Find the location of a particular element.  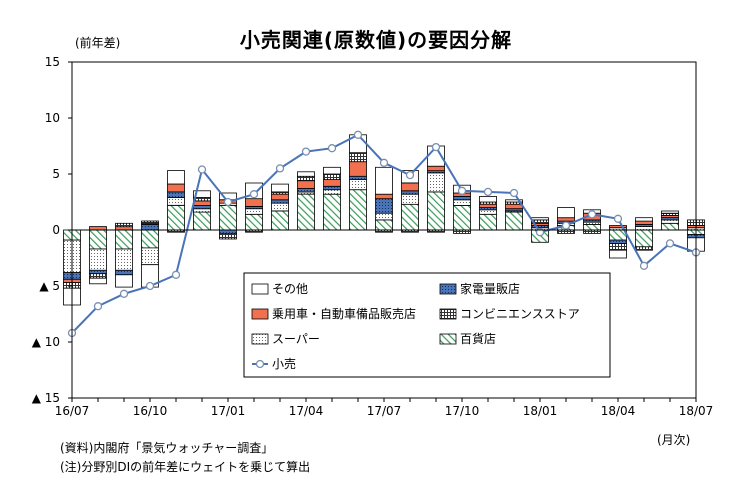

bar-百貨店-17/01 is located at coordinates (228, 217).